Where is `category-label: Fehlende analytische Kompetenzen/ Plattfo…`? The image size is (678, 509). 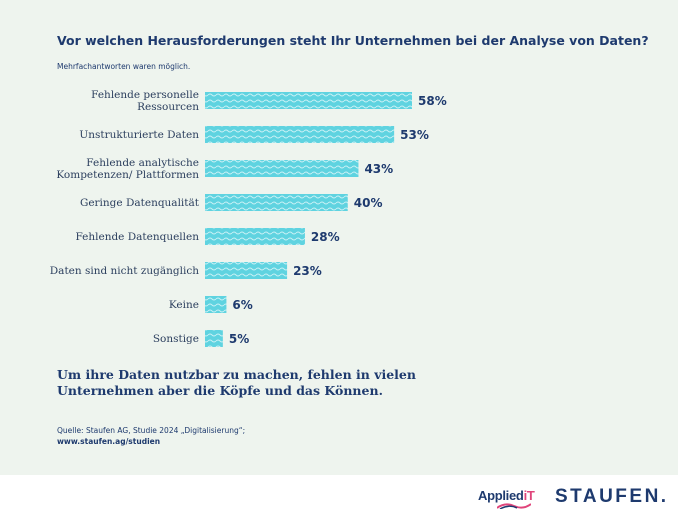
category-label: Fehlende analytische Kompetenzen/ Plattfo… is located at coordinates (127, 169).